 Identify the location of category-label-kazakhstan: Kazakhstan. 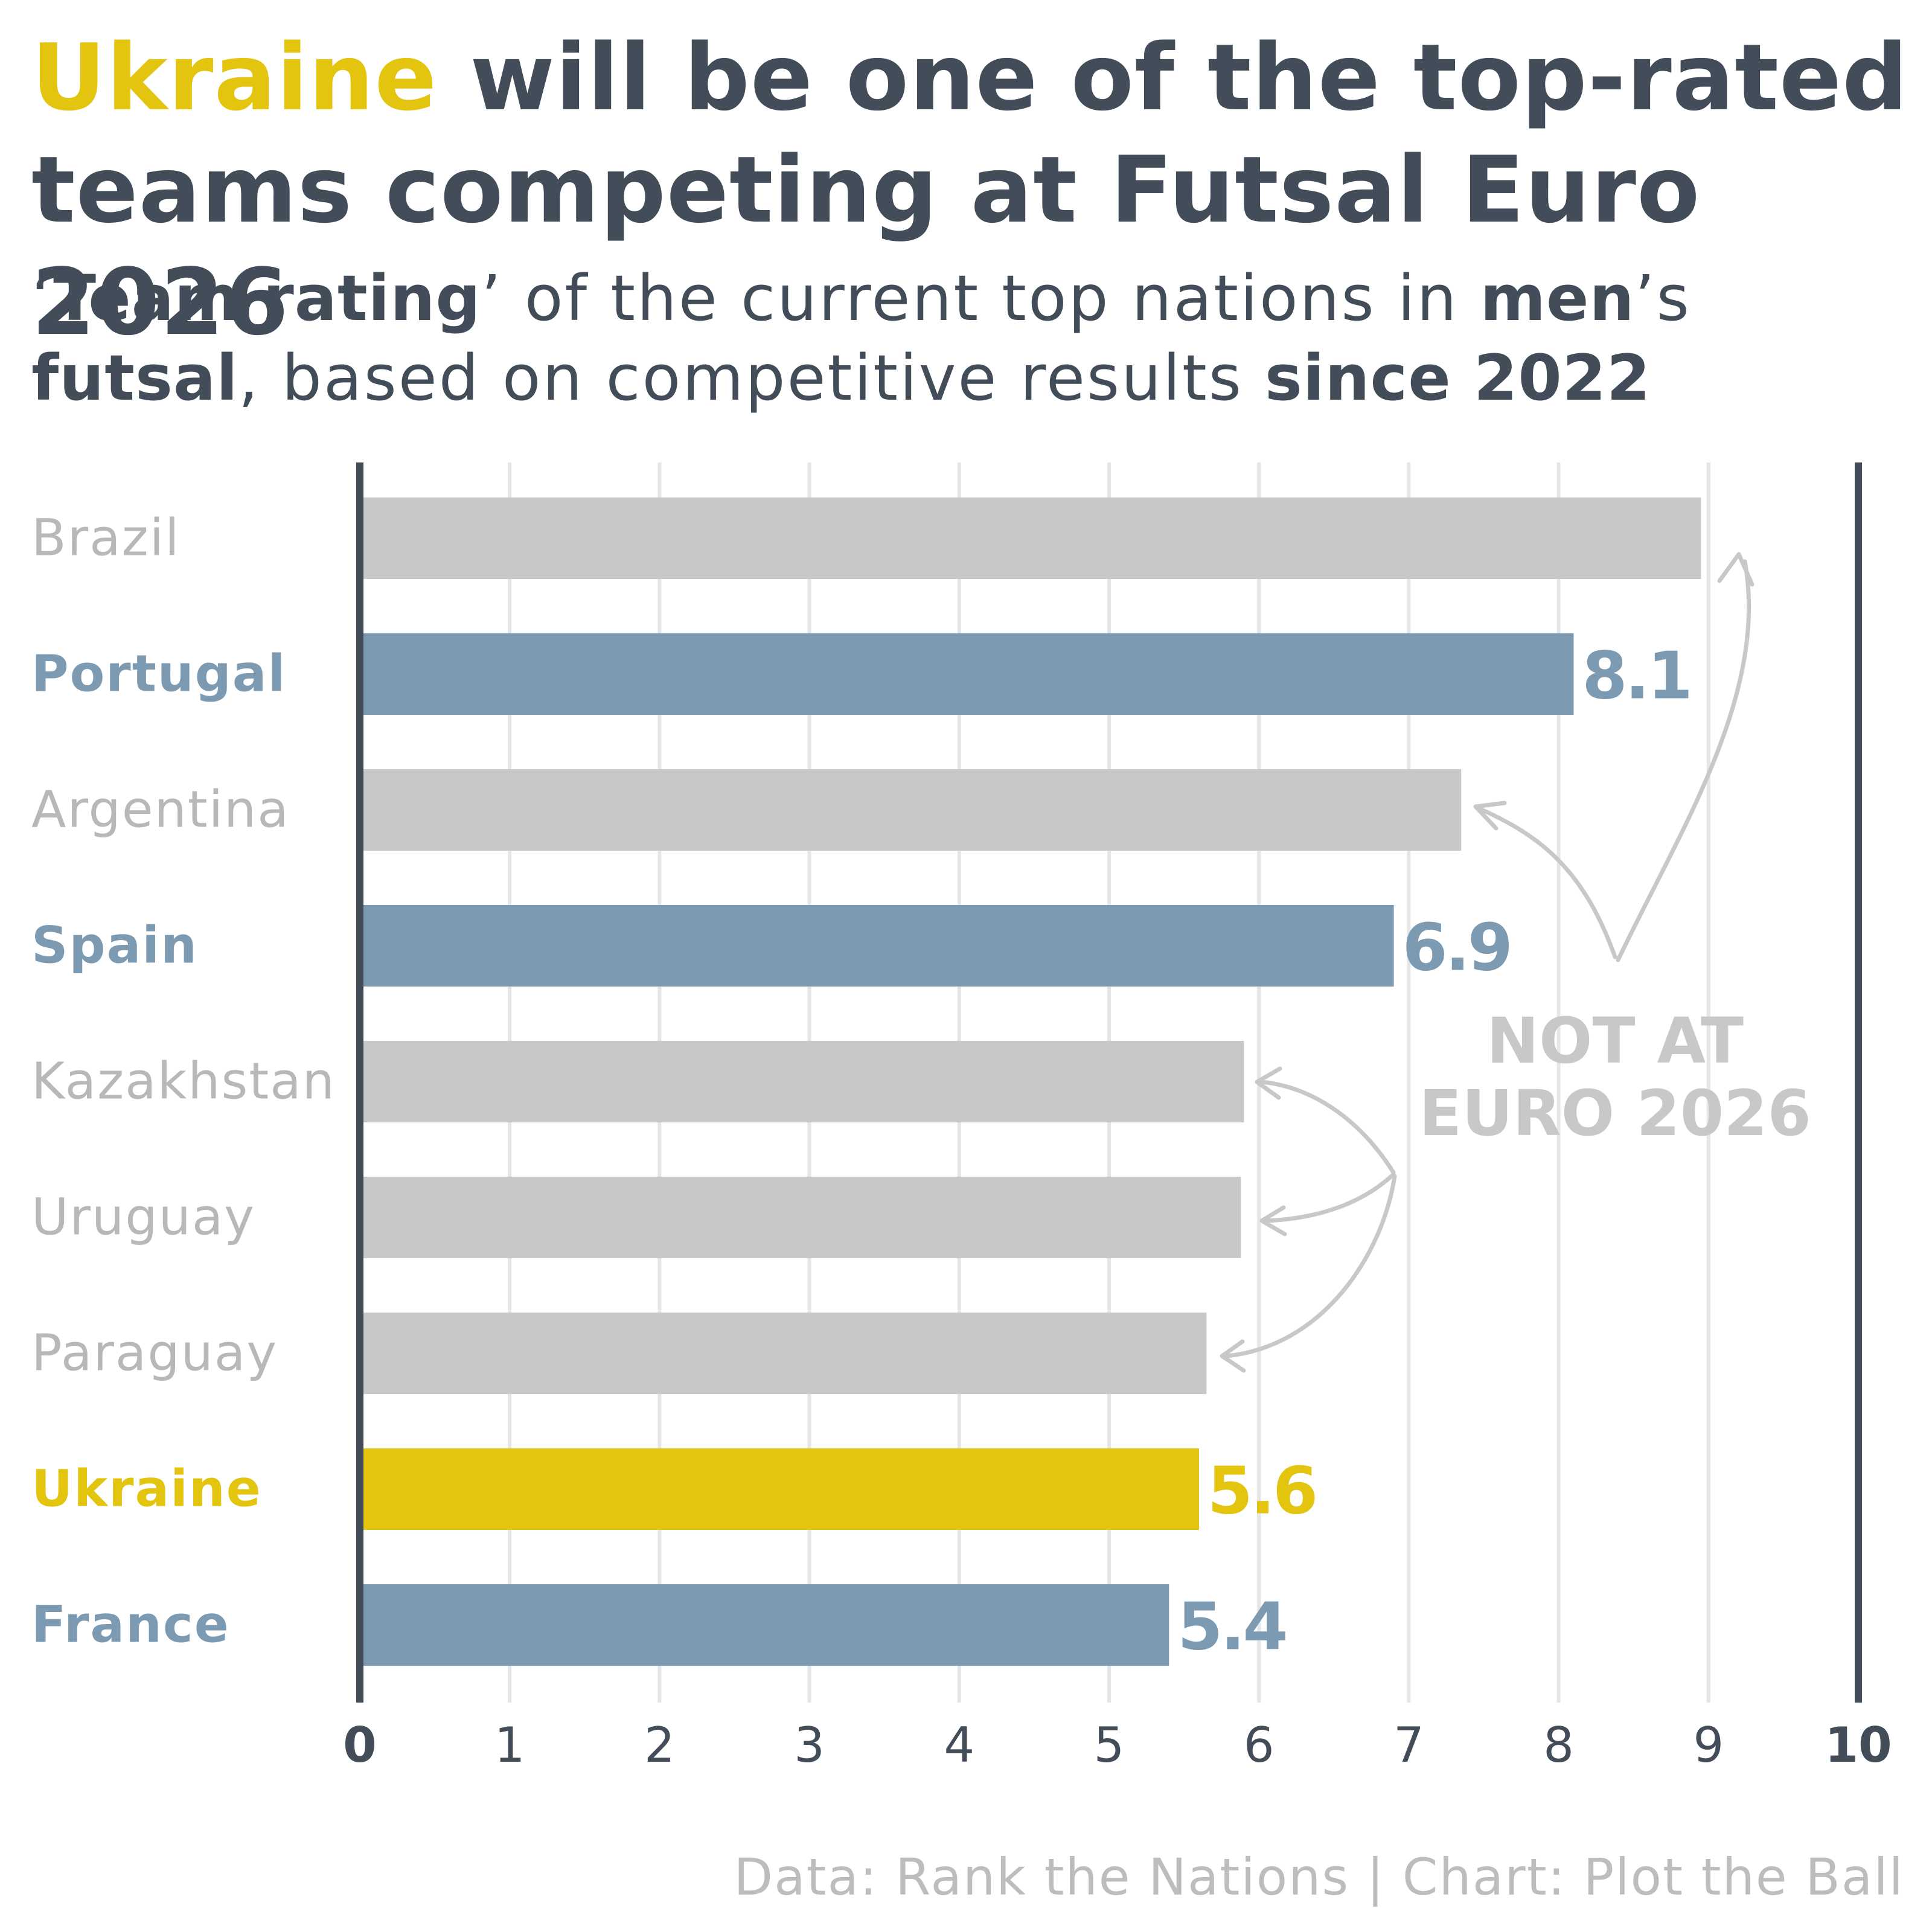
(184, 1081).